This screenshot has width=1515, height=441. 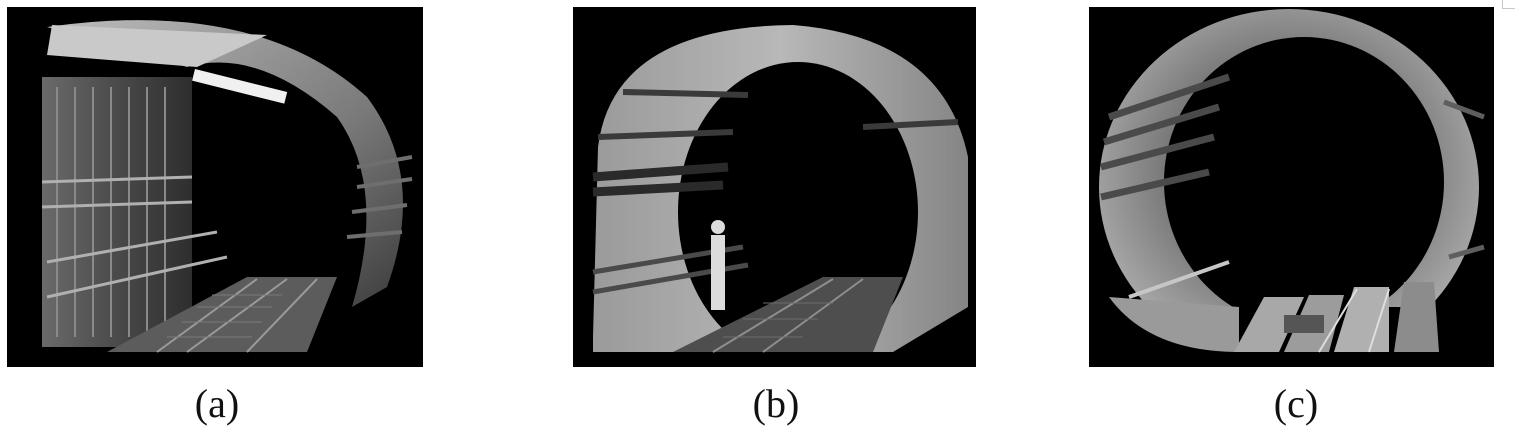 I want to click on caption-b: (b), so click(x=776, y=403).